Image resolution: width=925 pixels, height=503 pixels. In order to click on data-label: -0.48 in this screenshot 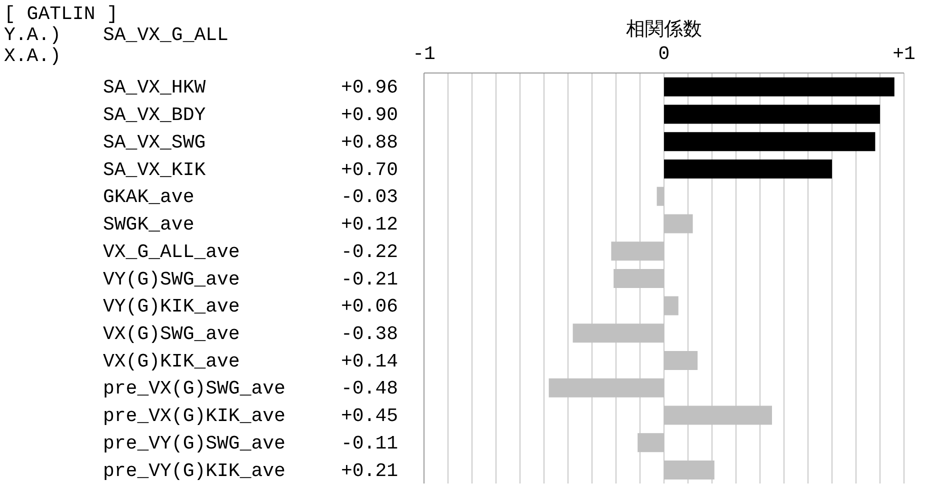, I will do `click(369, 389)`.